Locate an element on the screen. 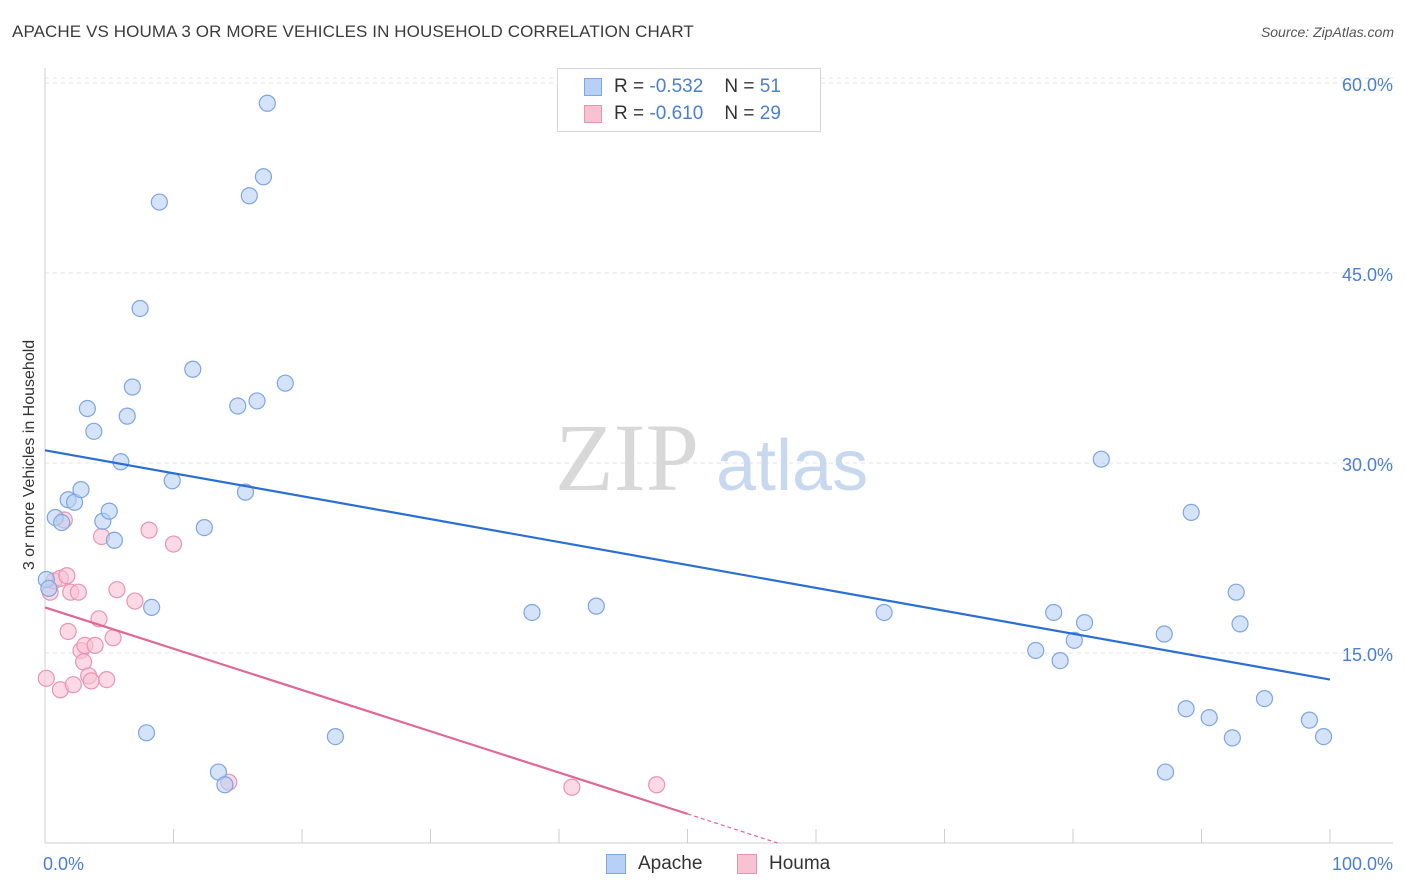 The width and height of the screenshot is (1406, 892). x-tick-label-max: 100.0% is located at coordinates (1362, 864).